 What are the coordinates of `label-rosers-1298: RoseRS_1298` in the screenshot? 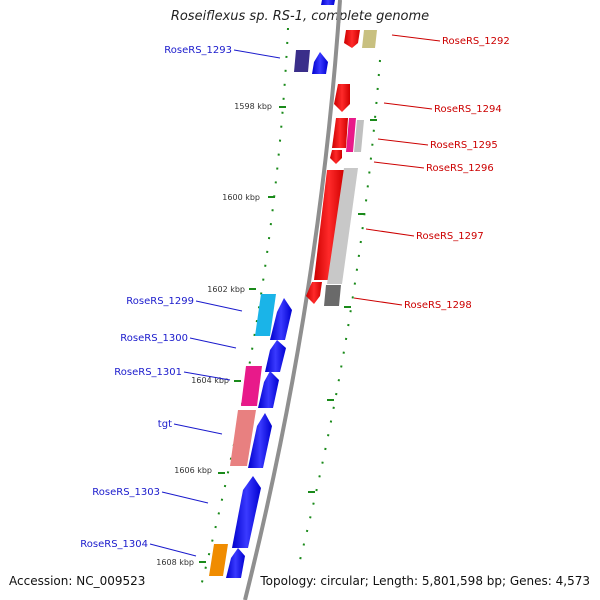 It's located at (438, 305).